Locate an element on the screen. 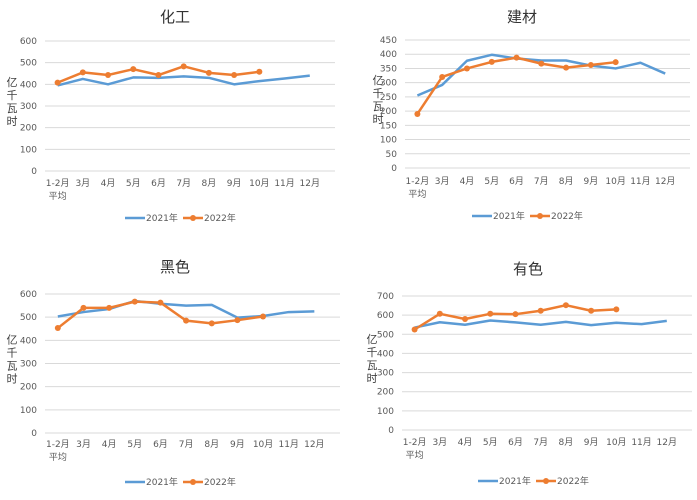 Image resolution: width=697 pixels, height=500 pixels. y-tick-label: 200 is located at coordinates (28, 388).